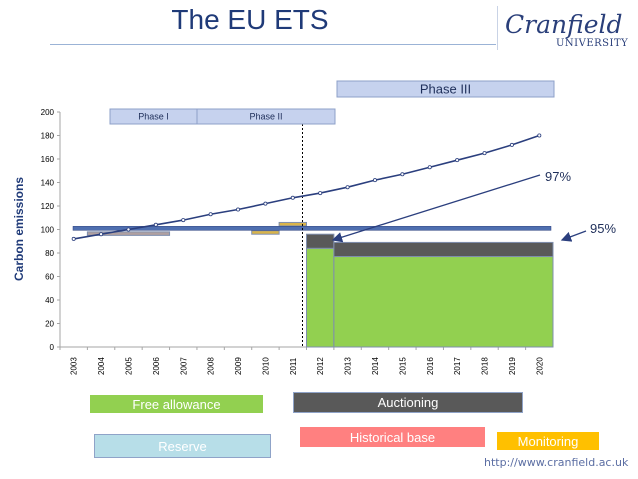  Describe the element at coordinates (48, 112) in the screenshot. I see `y-tick-label: 200` at that location.